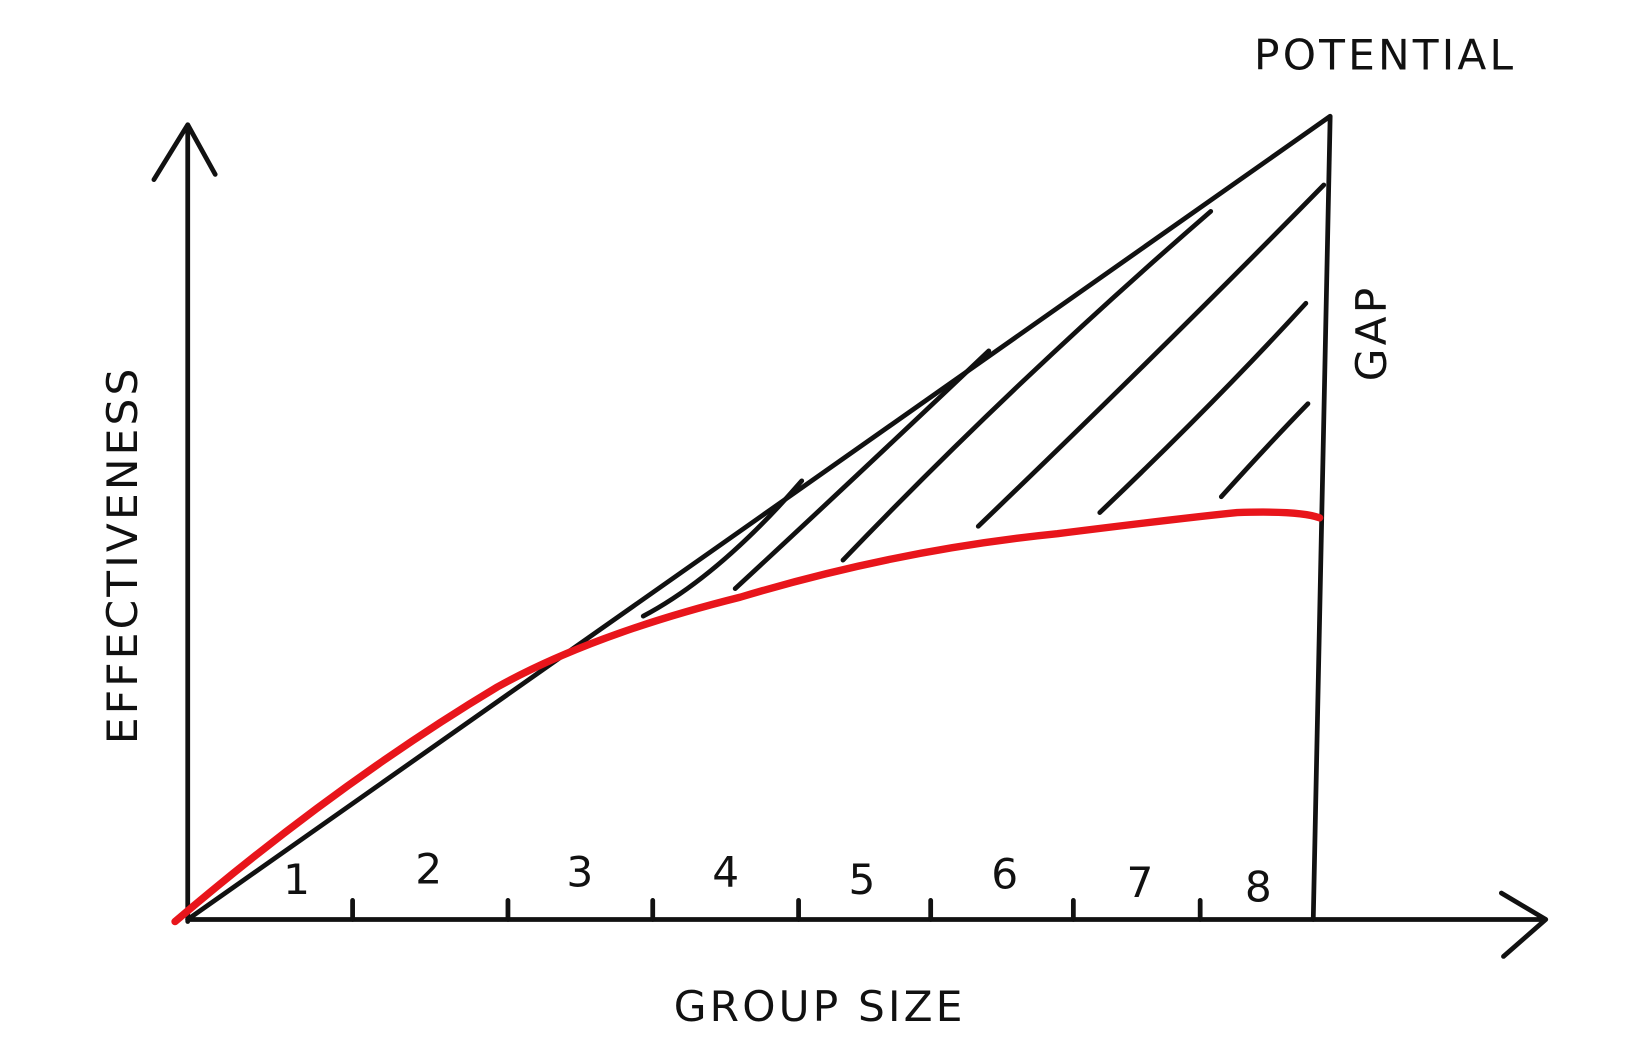  What do you see at coordinates (1139, 882) in the screenshot?
I see `group-size-label: 7` at bounding box center [1139, 882].